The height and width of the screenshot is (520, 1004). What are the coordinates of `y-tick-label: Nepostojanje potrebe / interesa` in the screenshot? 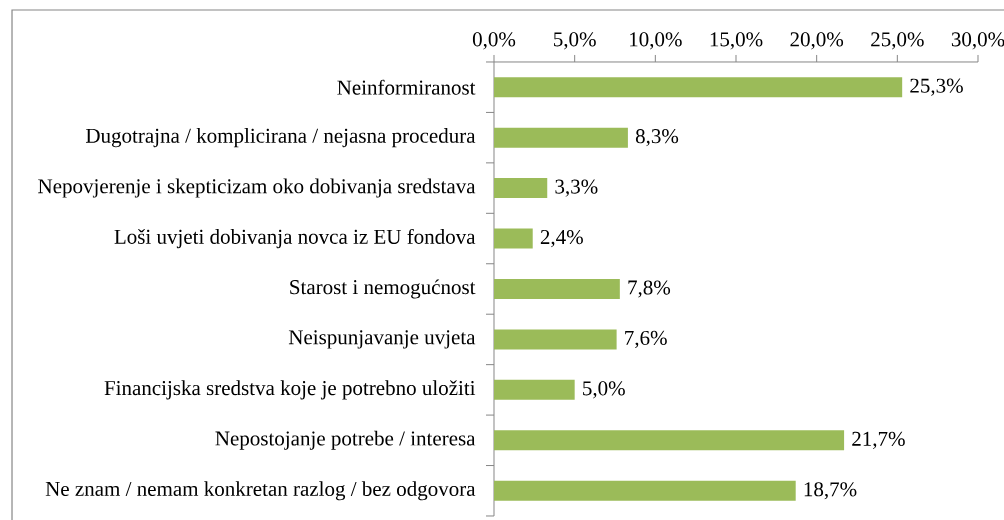 It's located at (345, 440).